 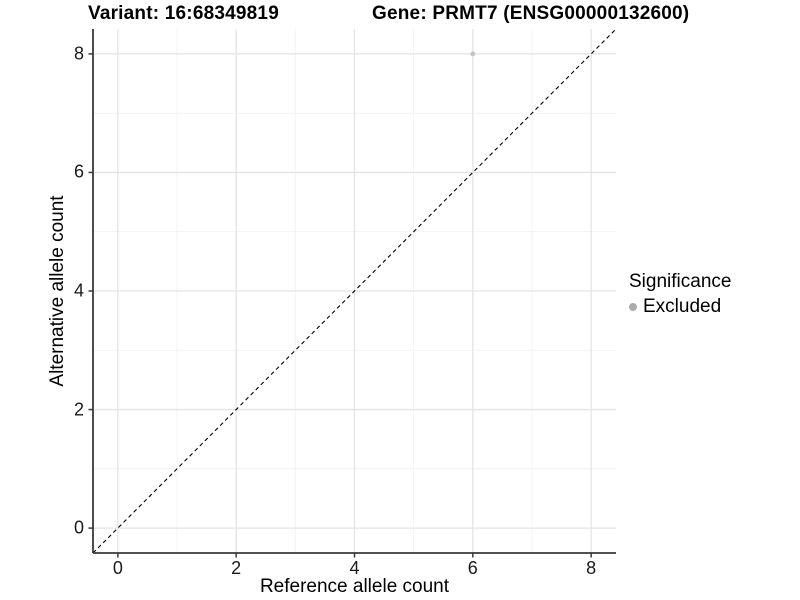 I want to click on x-tick-label: 0, so click(x=117, y=568).